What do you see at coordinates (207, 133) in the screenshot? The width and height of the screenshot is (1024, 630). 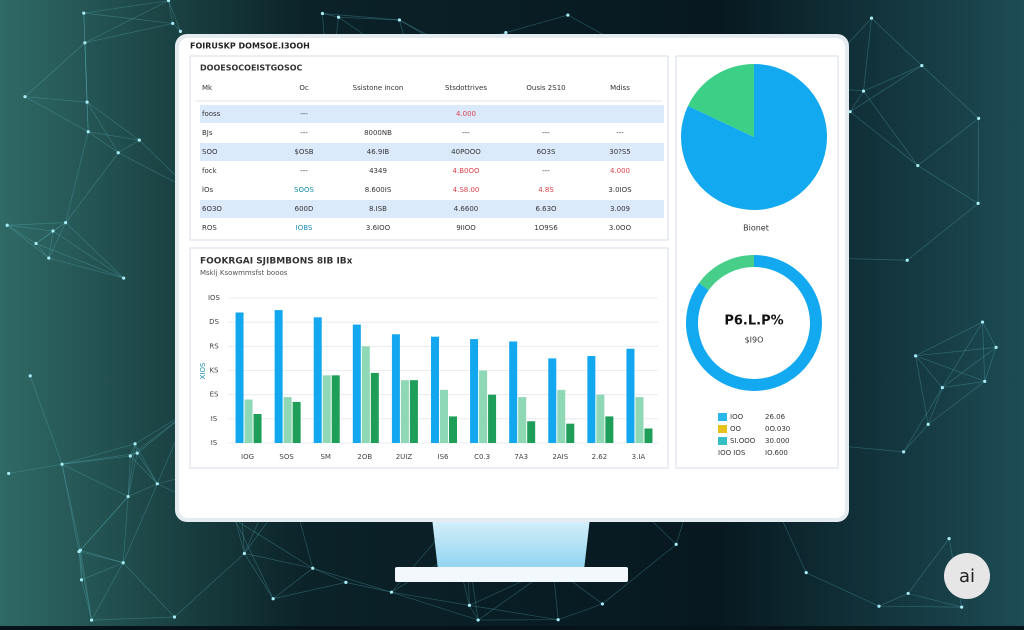 I see `table-cell: BJs` at bounding box center [207, 133].